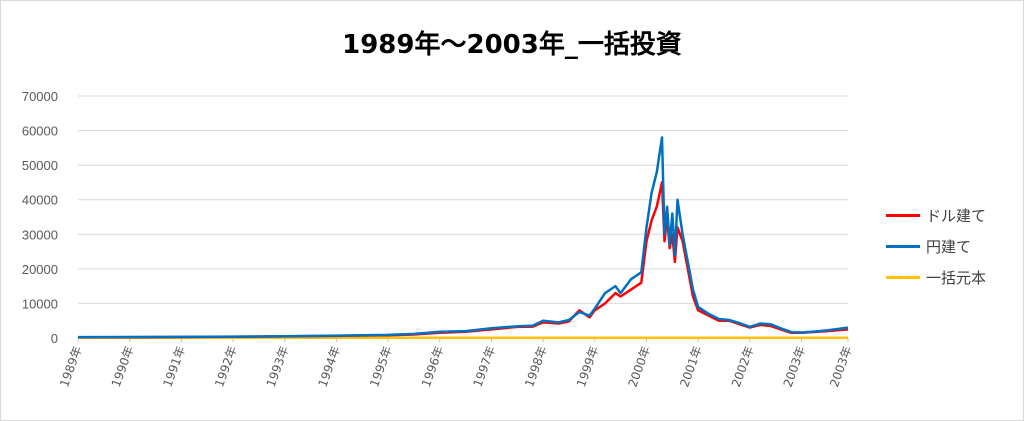 The image size is (1024, 421). Describe the element at coordinates (433, 366) in the screenshot. I see `x-tick-label: 1996年` at that location.